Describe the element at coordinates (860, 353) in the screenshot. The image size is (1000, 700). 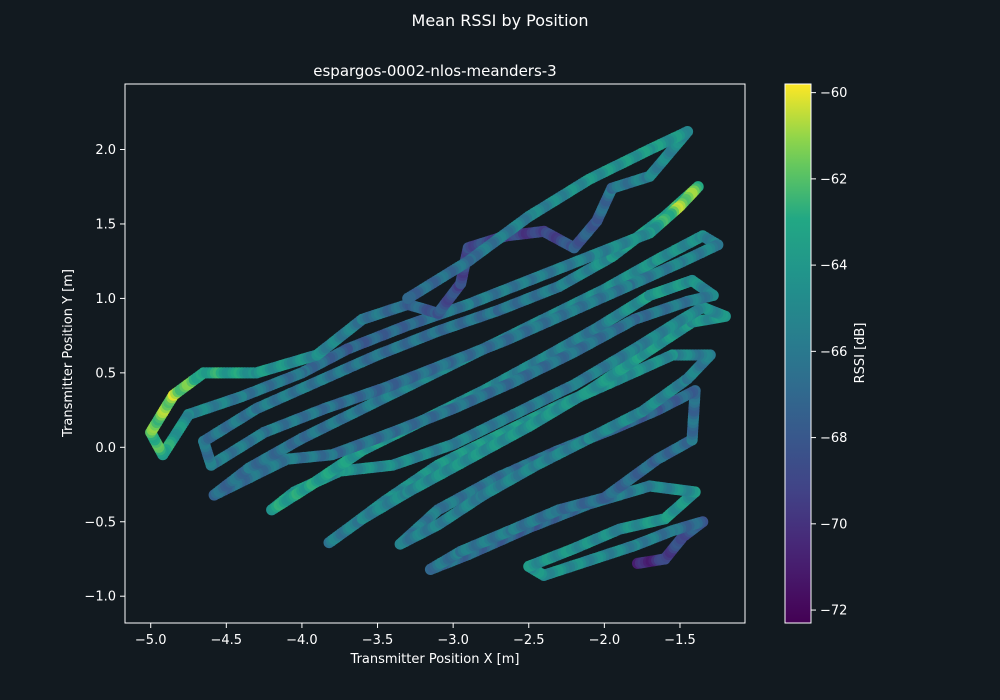
I see `colorbar-label: RSSI [dB]` at that location.